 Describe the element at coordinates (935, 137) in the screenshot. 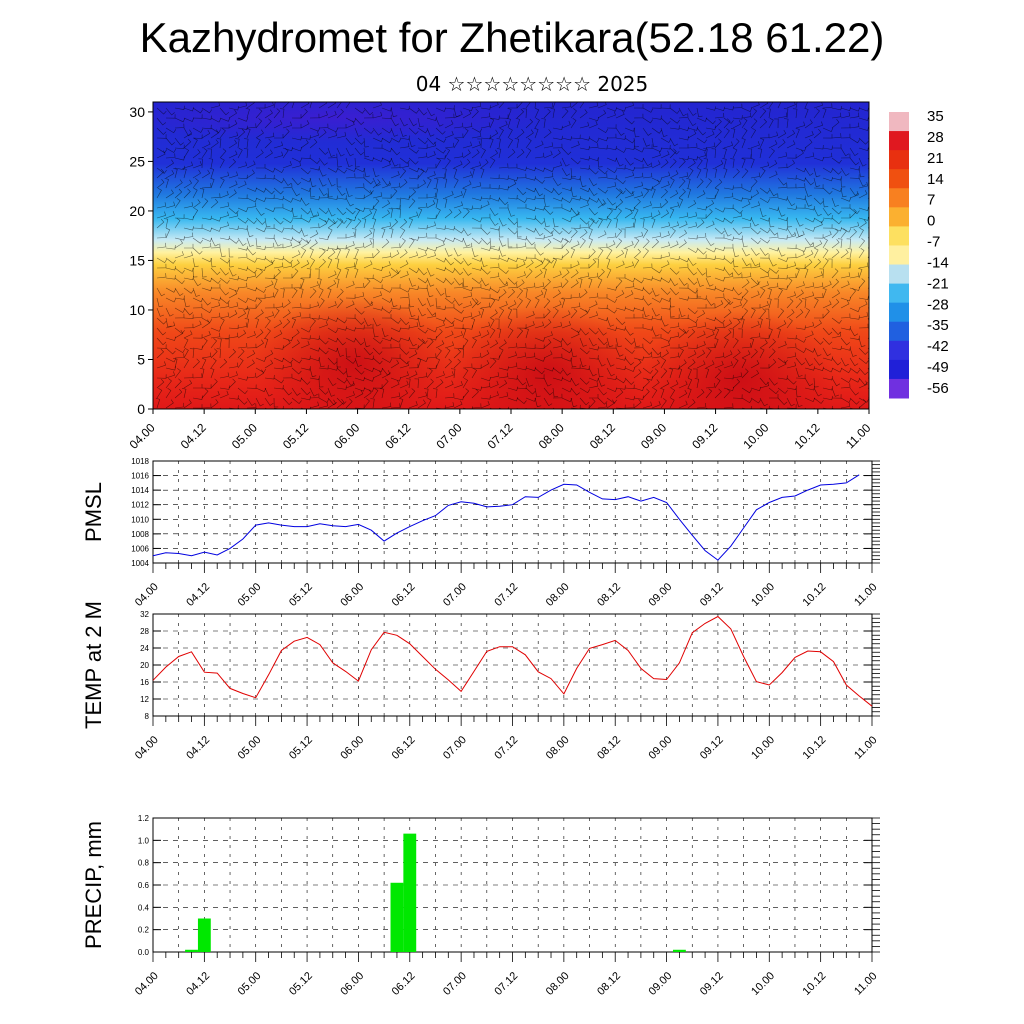

I see `colorbar-label: 28` at that location.